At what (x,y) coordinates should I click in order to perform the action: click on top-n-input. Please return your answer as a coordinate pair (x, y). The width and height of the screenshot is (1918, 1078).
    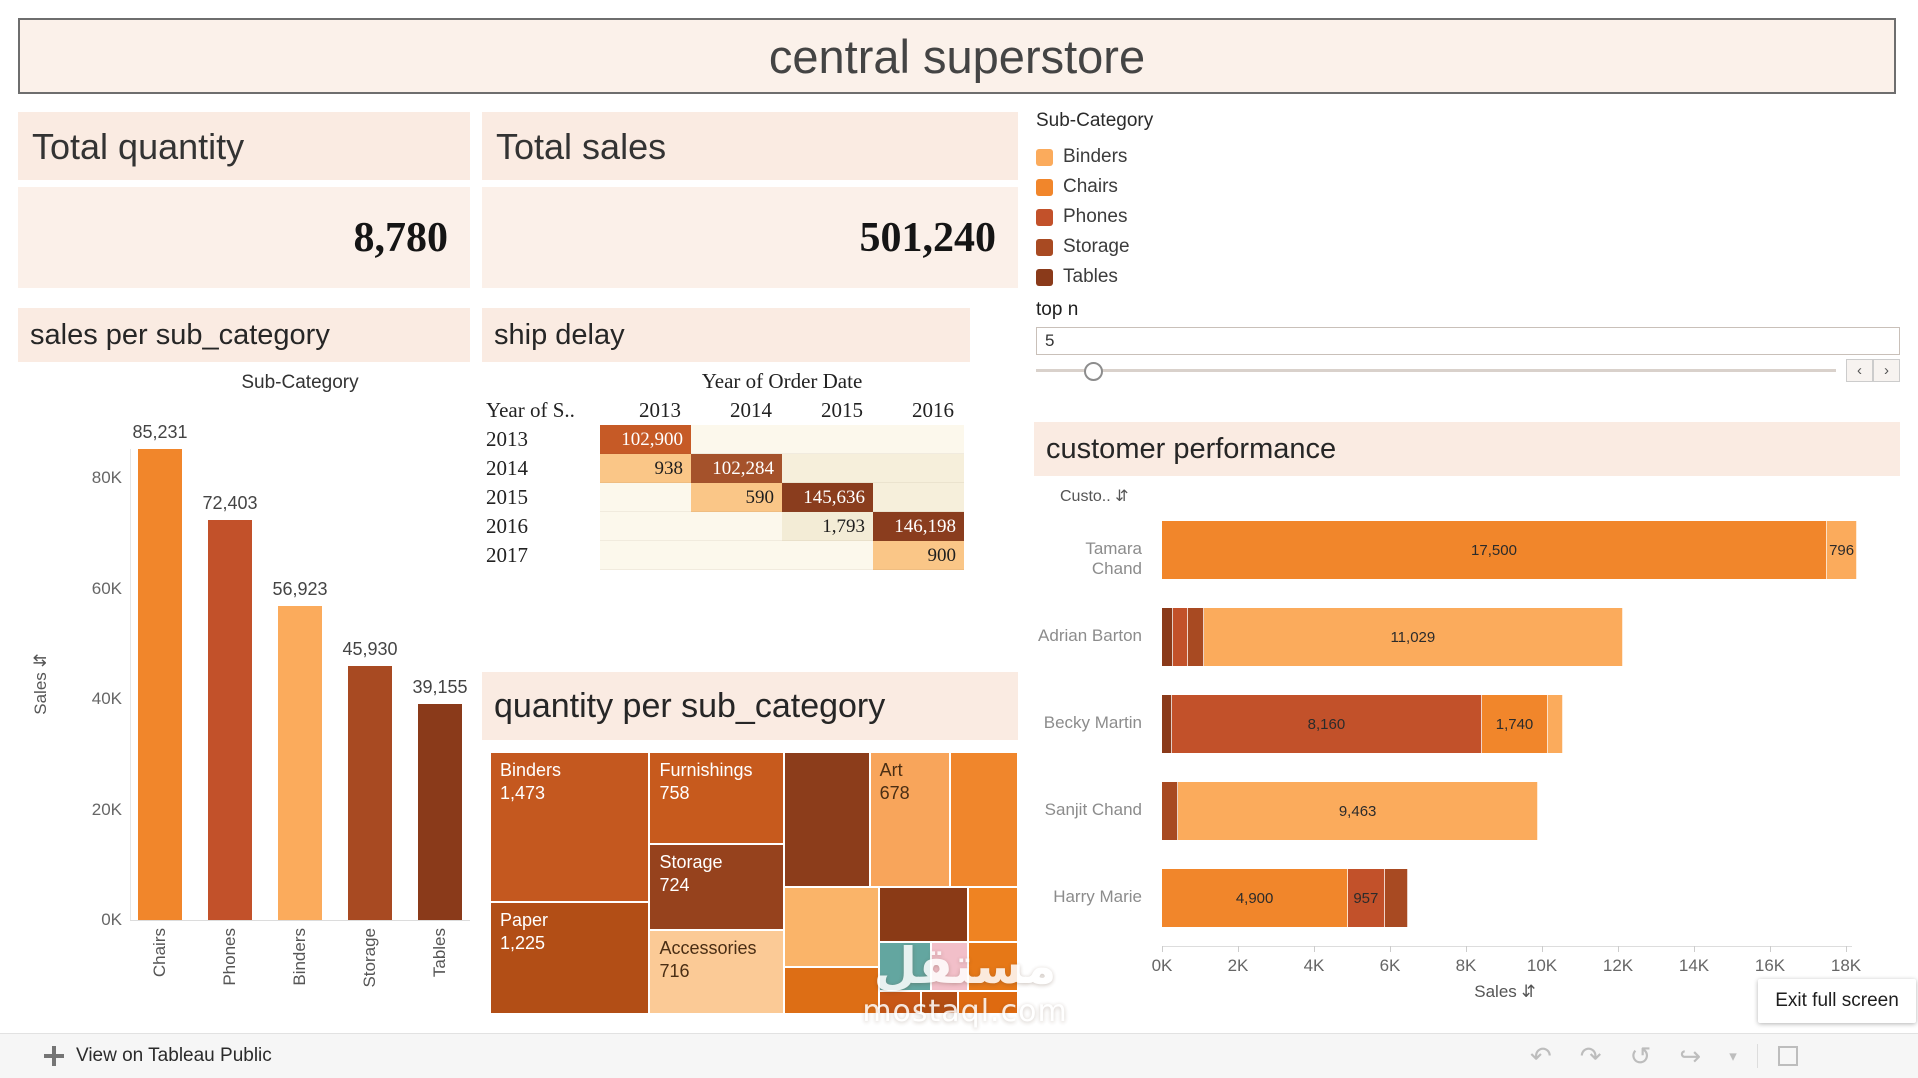
    Looking at the image, I should click on (1468, 341).